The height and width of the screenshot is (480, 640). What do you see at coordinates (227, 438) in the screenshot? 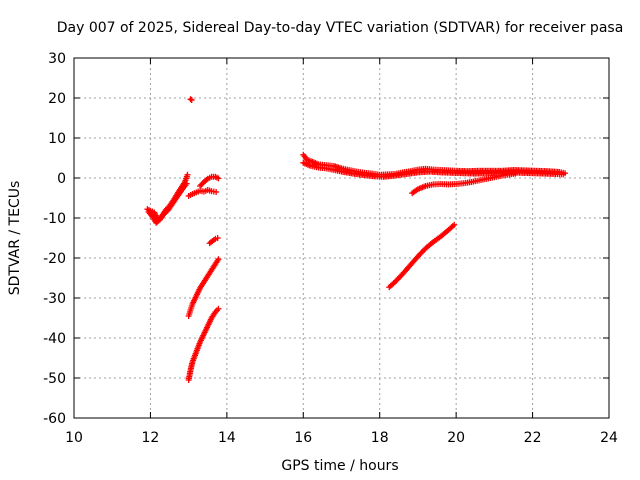
I see `x-tick-label: 14` at bounding box center [227, 438].